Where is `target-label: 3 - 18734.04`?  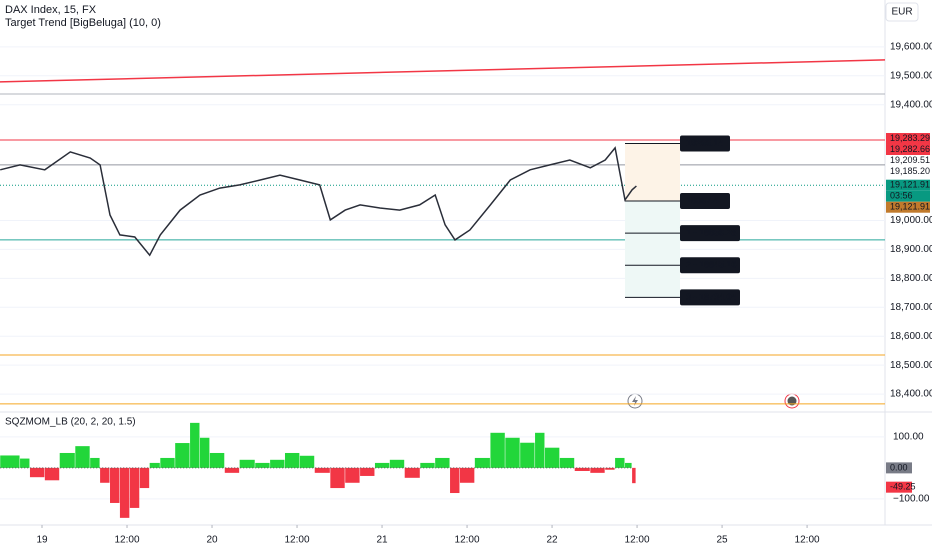
target-label: 3 - 18734.04 is located at coordinates (711, 297).